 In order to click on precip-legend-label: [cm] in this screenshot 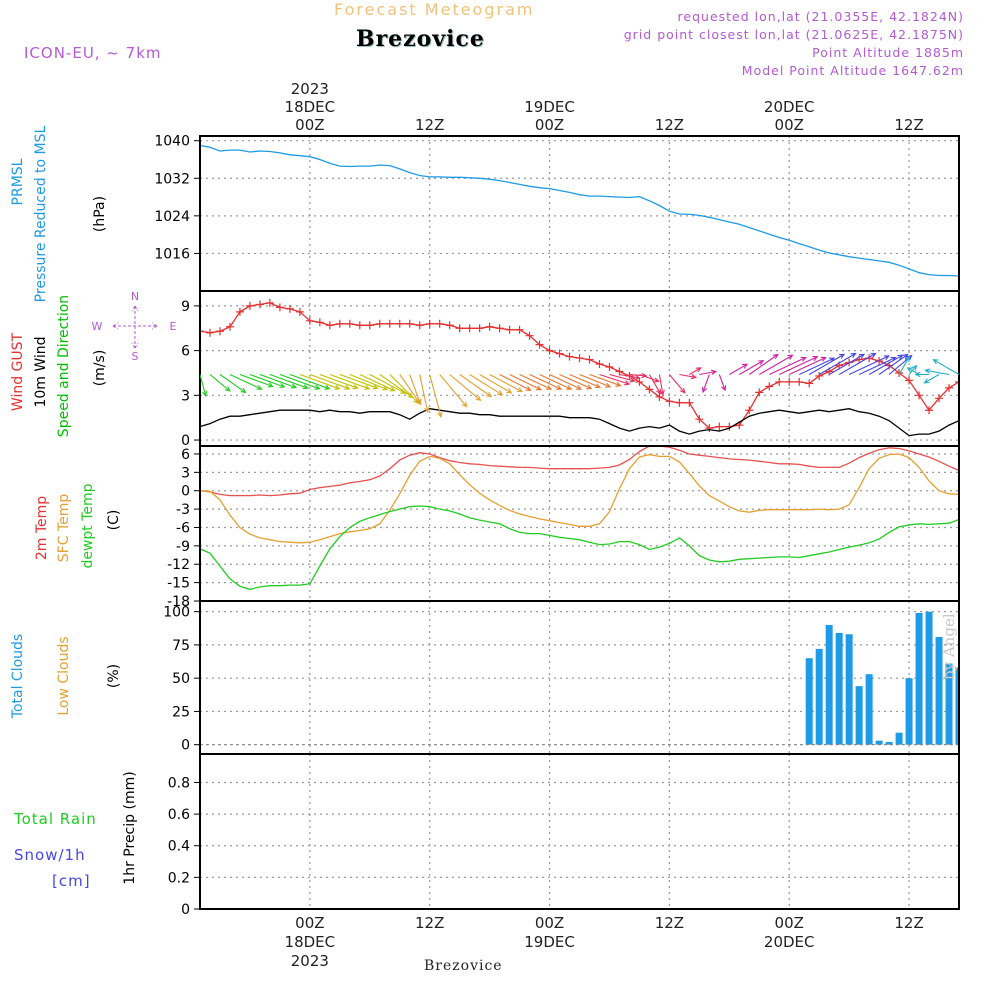, I will do `click(71, 881)`.